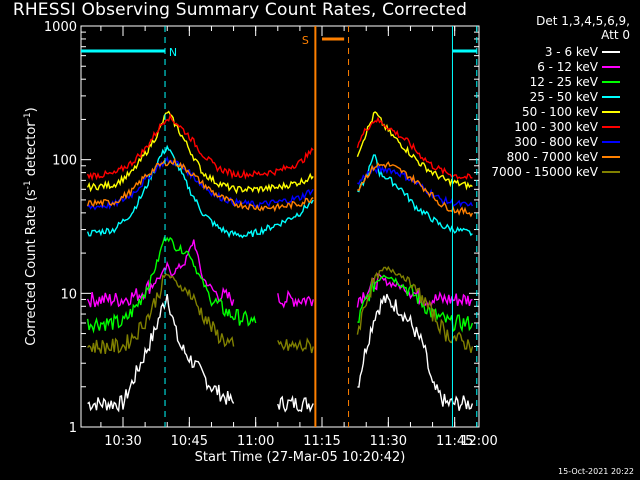 This screenshot has height=480, width=640. I want to click on render-timestamp: 15-Oct-2021 20:22, so click(596, 471).